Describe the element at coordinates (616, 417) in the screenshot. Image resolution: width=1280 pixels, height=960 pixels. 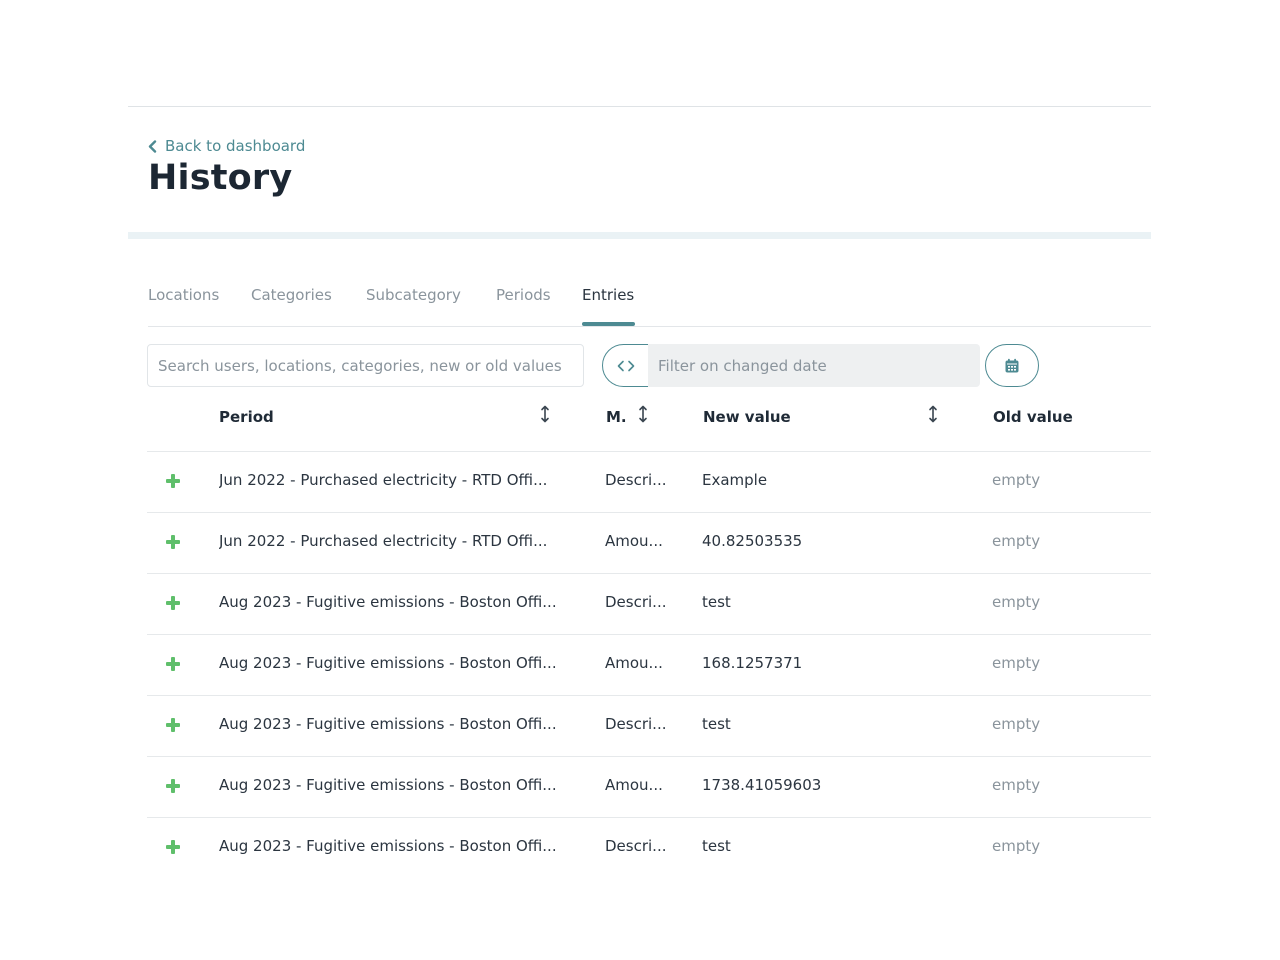
I see `column-header-m: M.` at that location.